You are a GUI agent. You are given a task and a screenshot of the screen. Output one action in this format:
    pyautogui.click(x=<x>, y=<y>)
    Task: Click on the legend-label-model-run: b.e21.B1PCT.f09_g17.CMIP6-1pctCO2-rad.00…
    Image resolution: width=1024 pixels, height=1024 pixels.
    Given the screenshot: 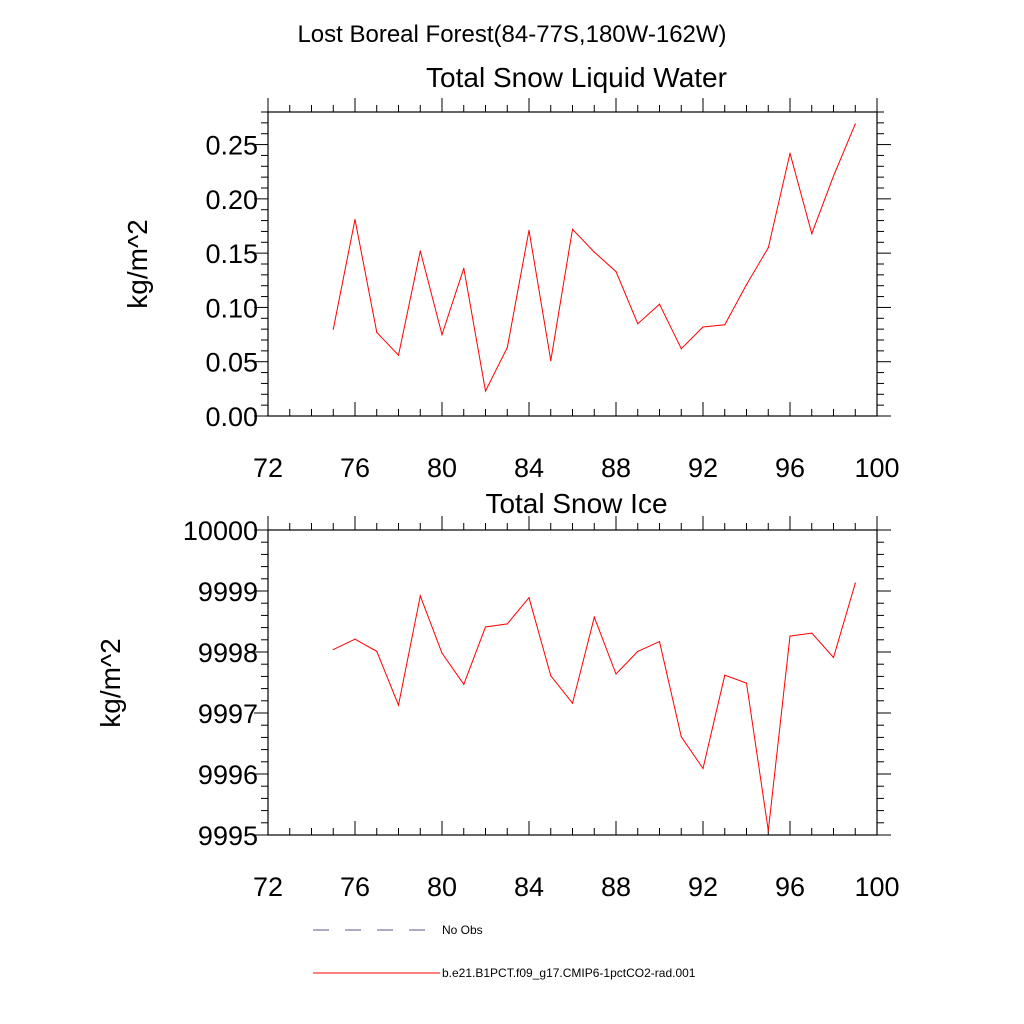 What is the action you would take?
    pyautogui.click(x=569, y=973)
    